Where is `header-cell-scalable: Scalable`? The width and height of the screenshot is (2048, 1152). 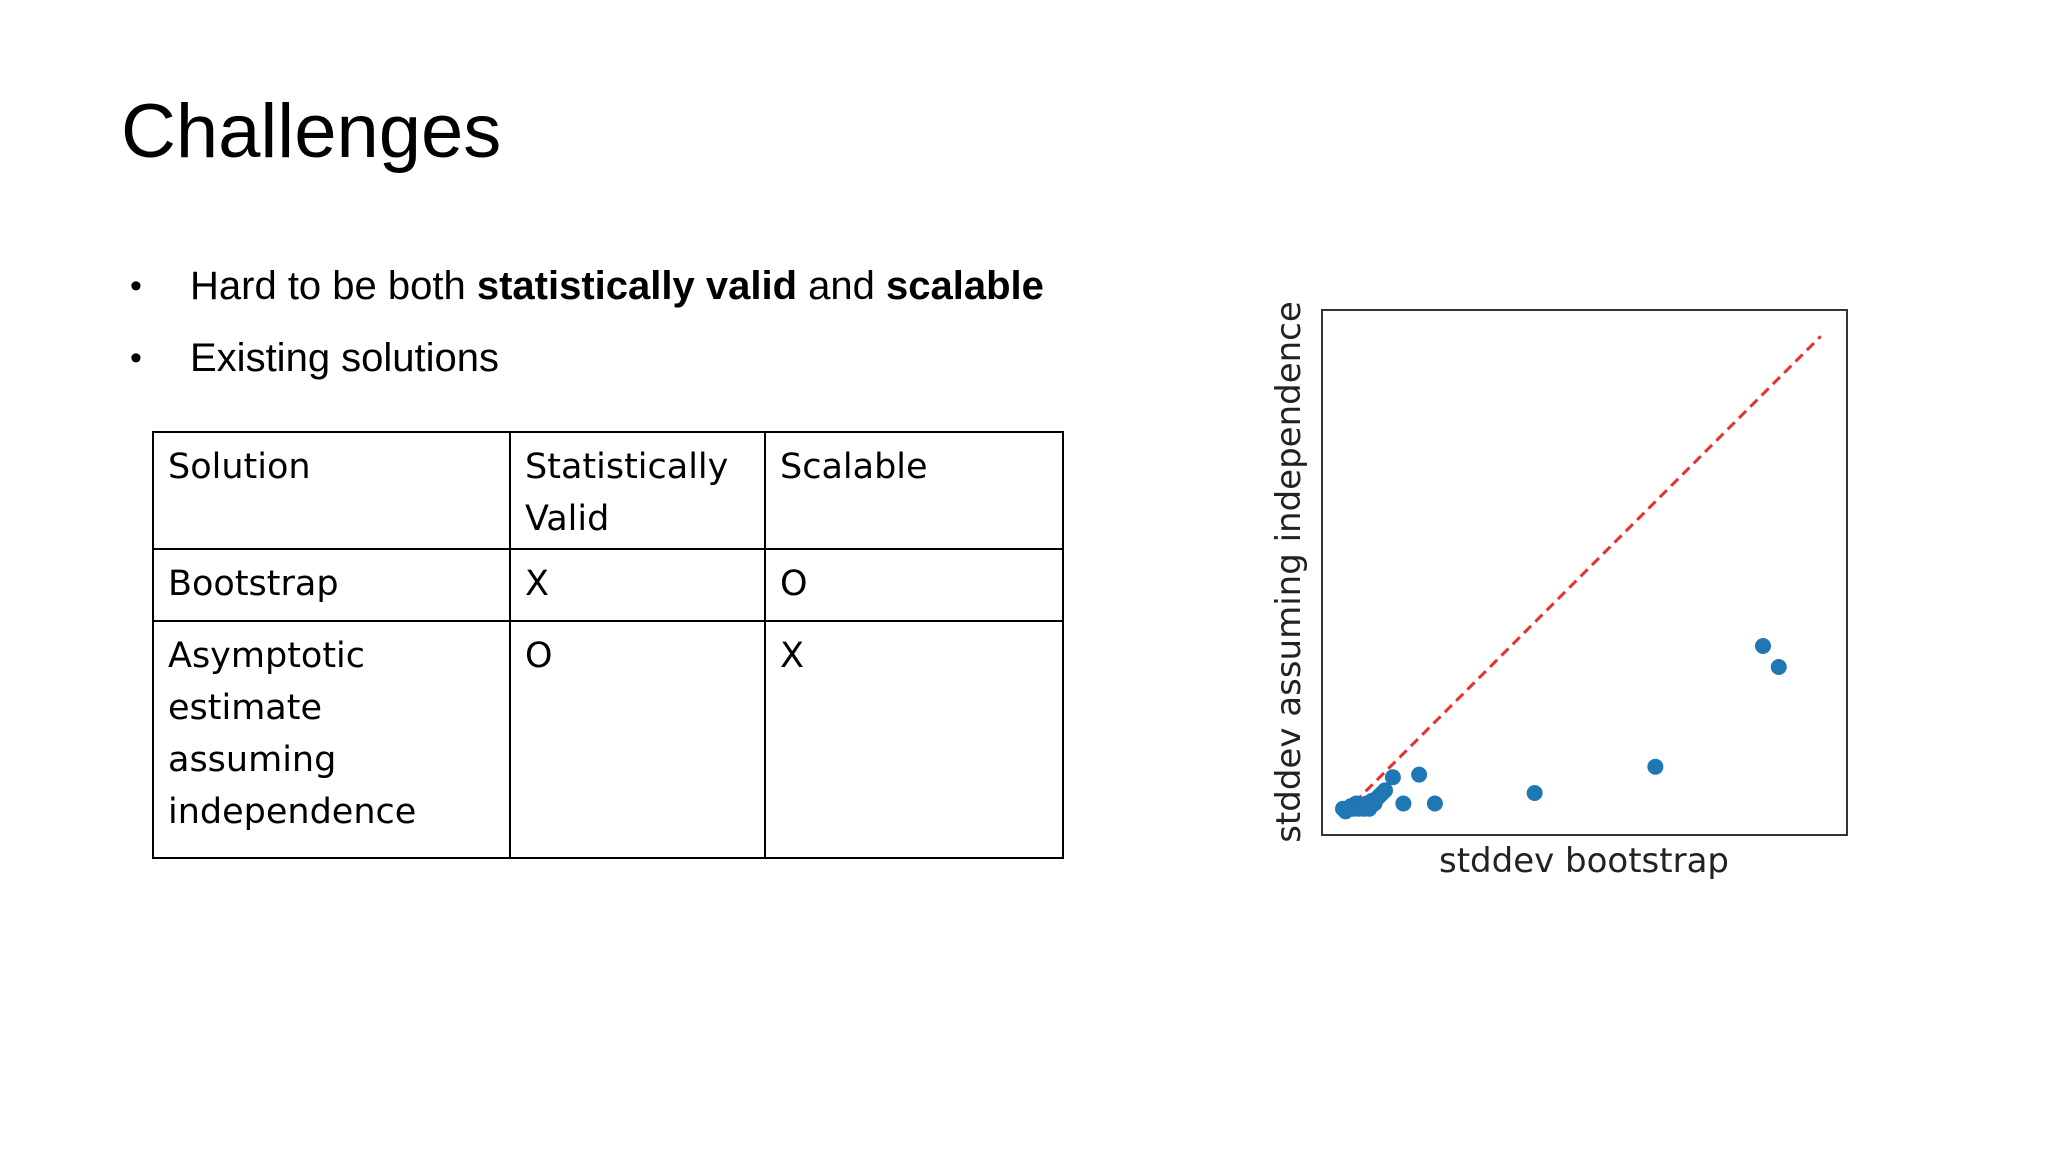
header-cell-scalable: Scalable is located at coordinates (914, 490).